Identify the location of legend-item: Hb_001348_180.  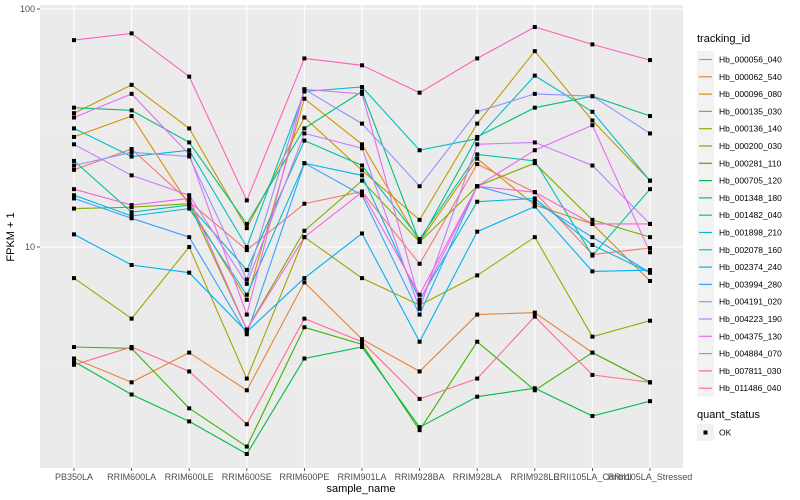
(739, 198).